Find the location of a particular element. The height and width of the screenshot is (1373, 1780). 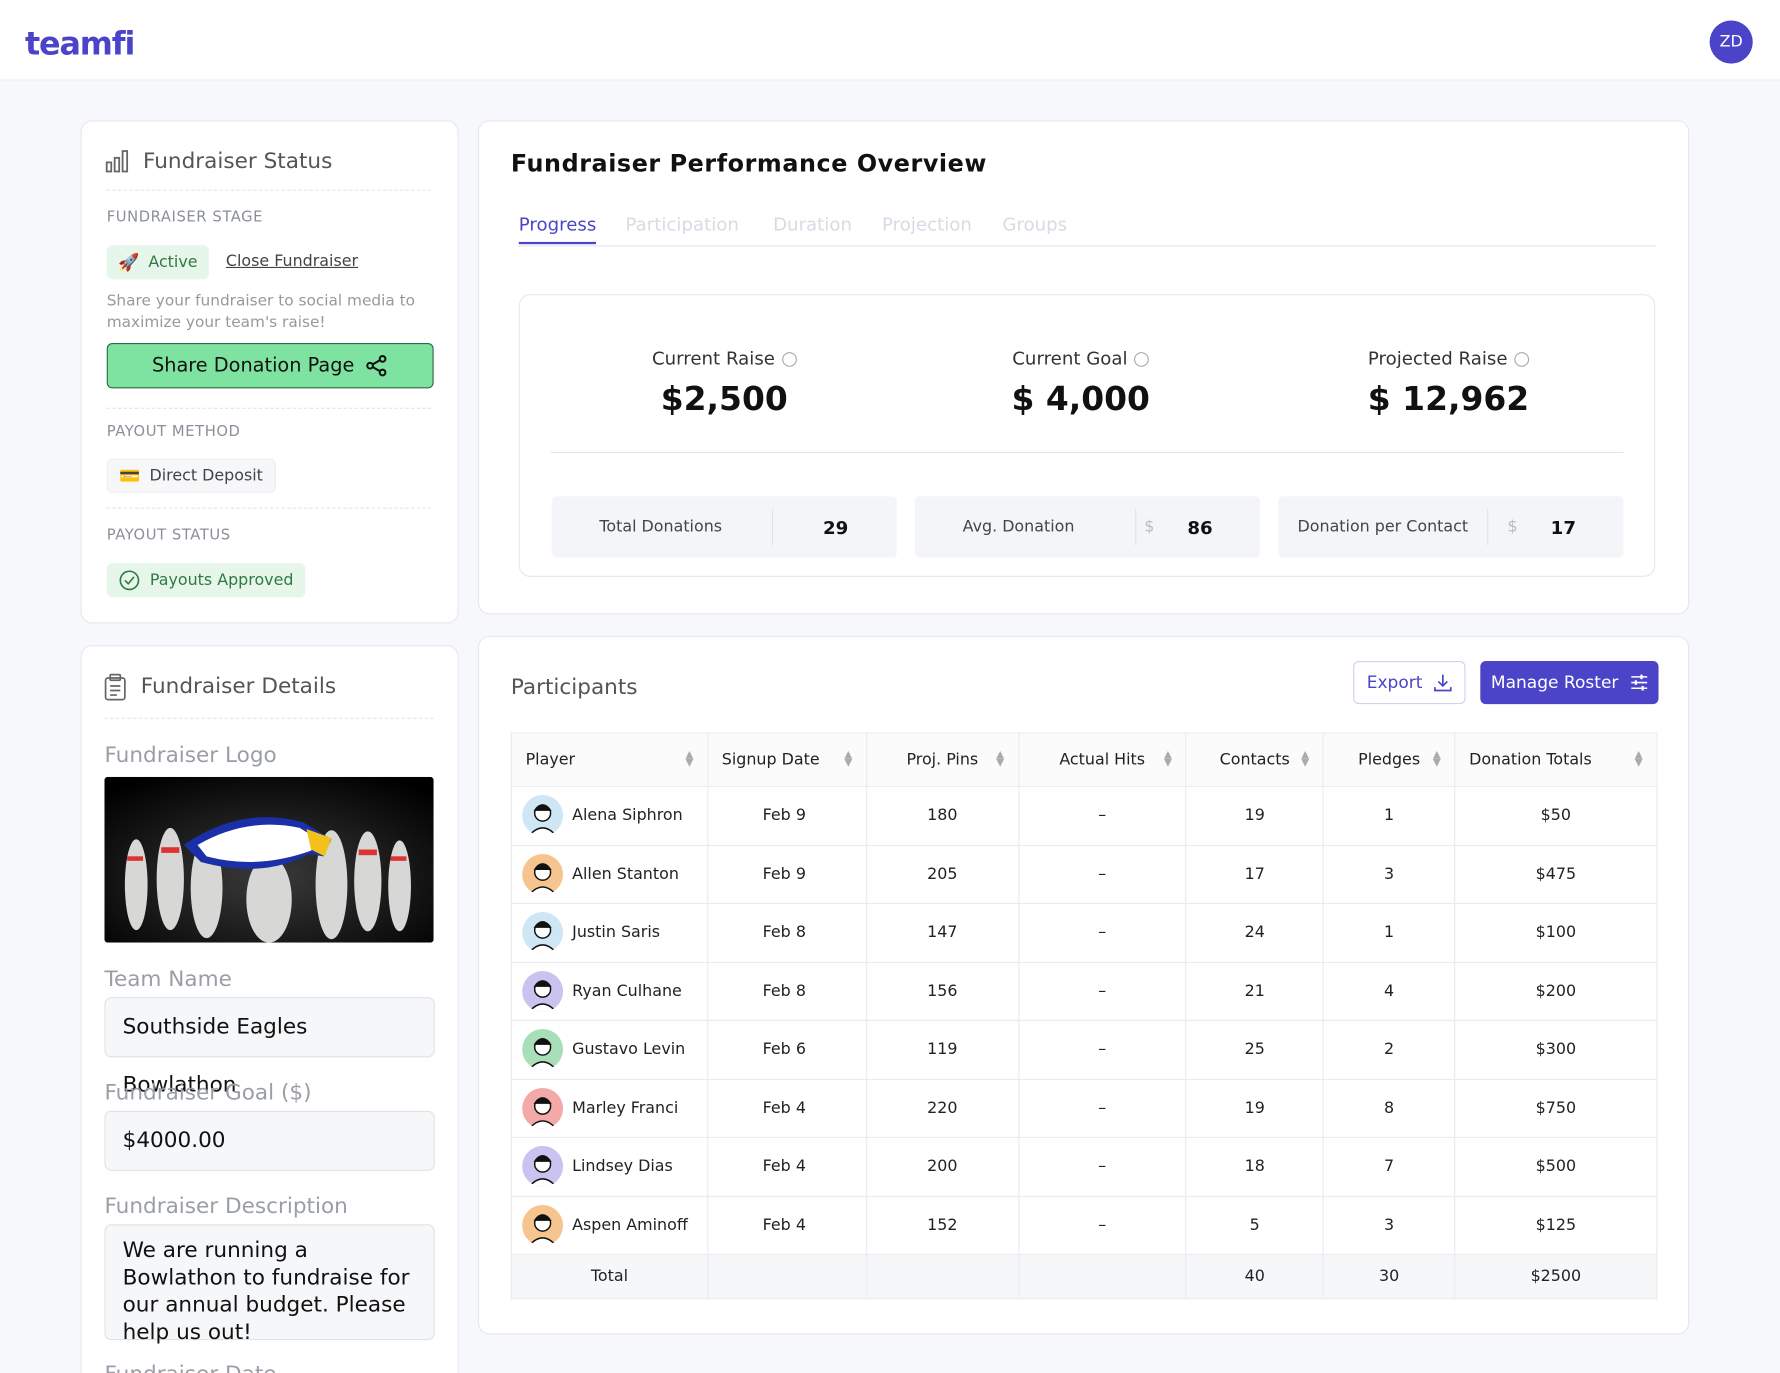

column-header: Pledges ▲ ▼ is located at coordinates (1389, 760).